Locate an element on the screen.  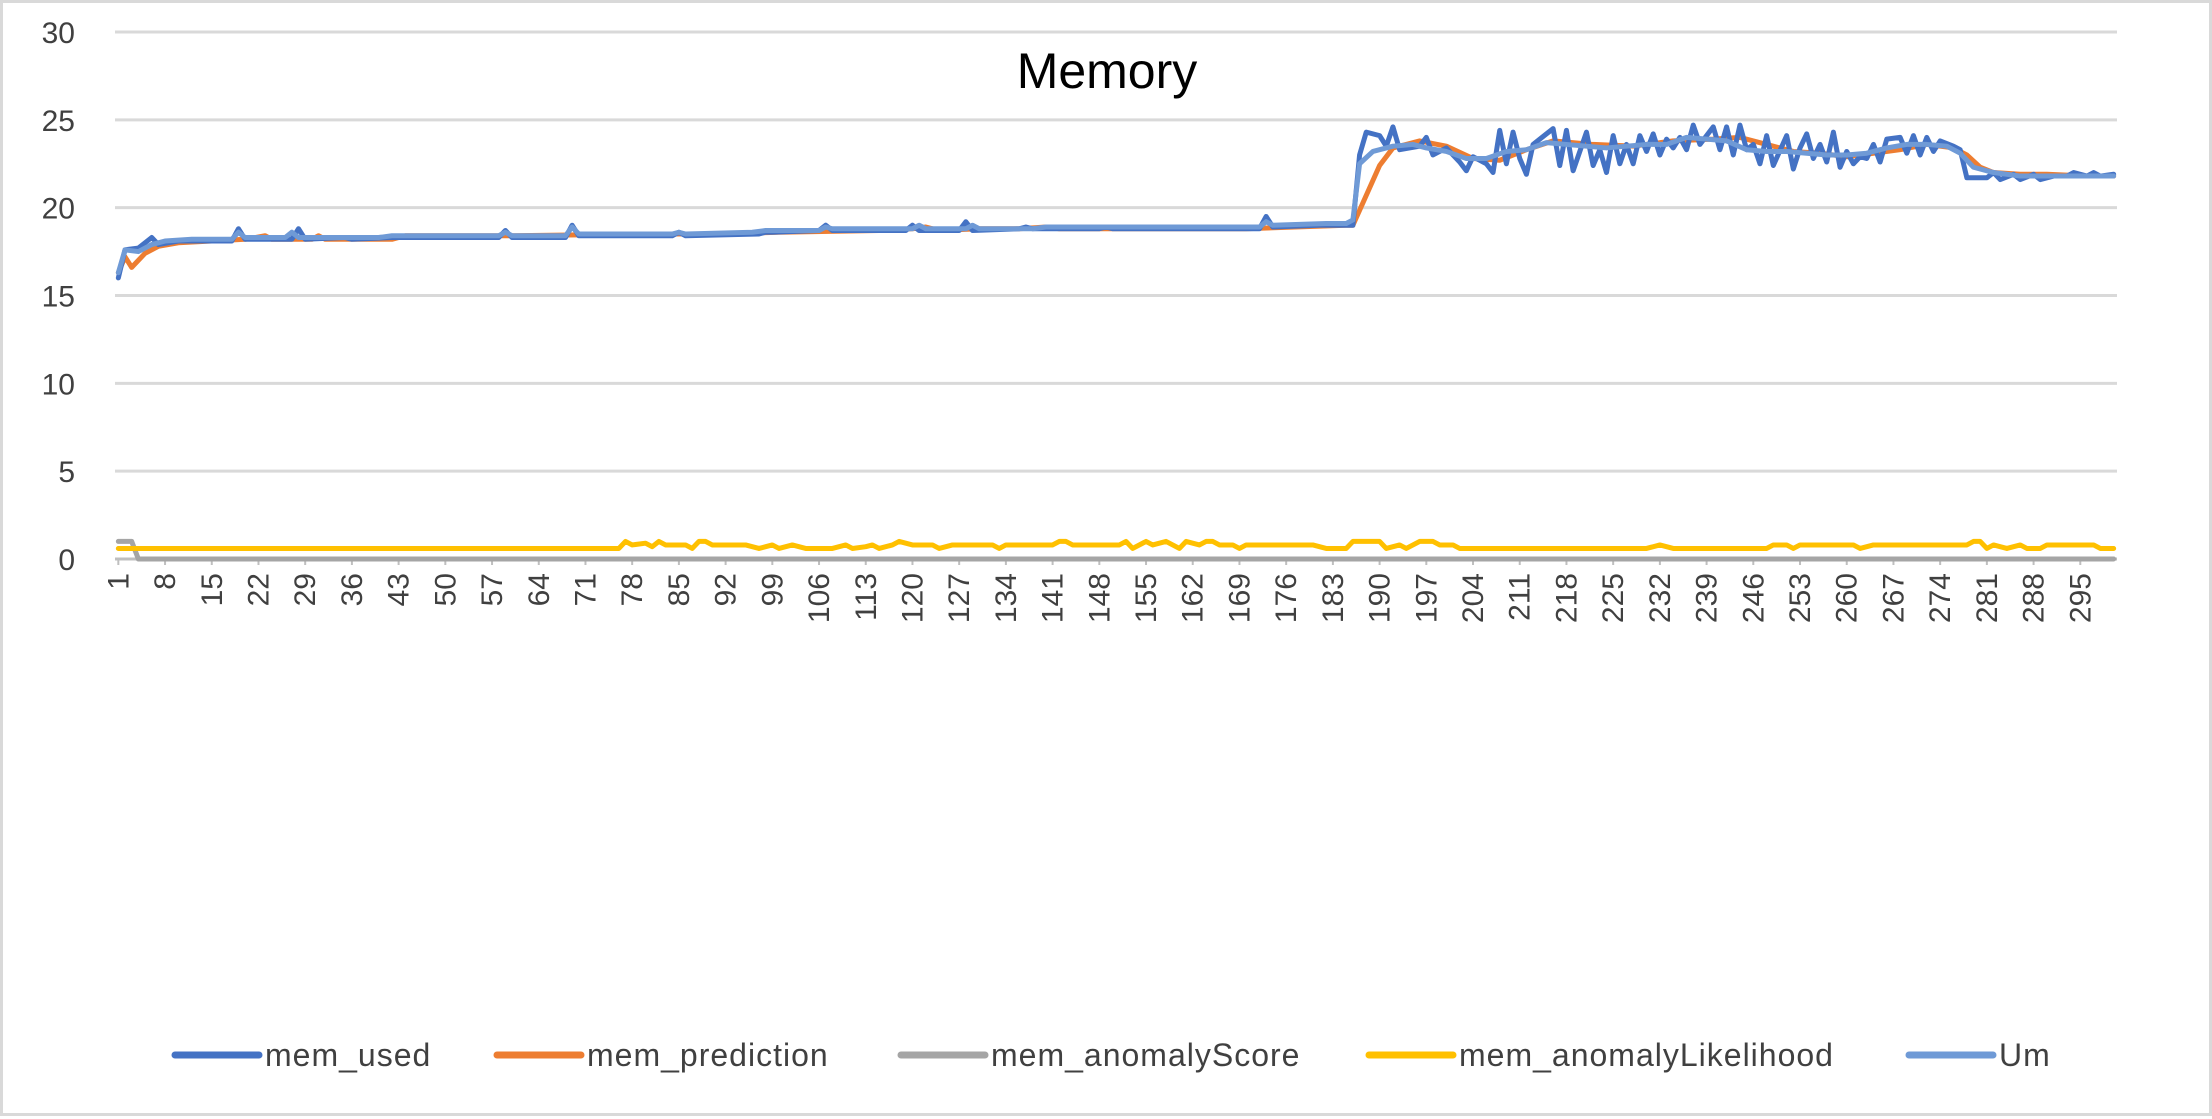
legend-label: Um is located at coordinates (2025, 1055).